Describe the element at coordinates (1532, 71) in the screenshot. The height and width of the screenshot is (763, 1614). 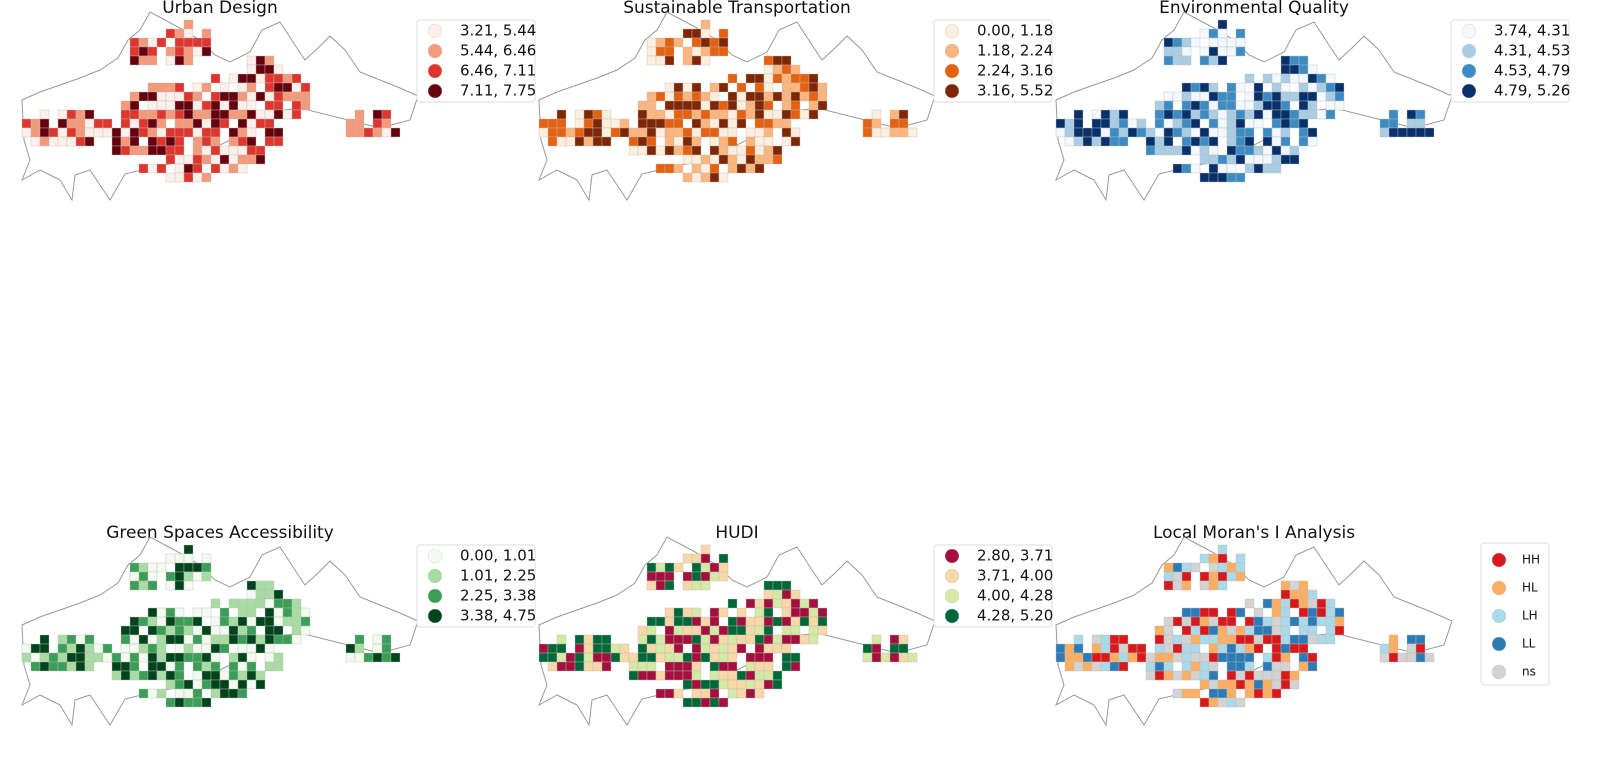
I see `legend-label: 4.53, 4.79` at that location.